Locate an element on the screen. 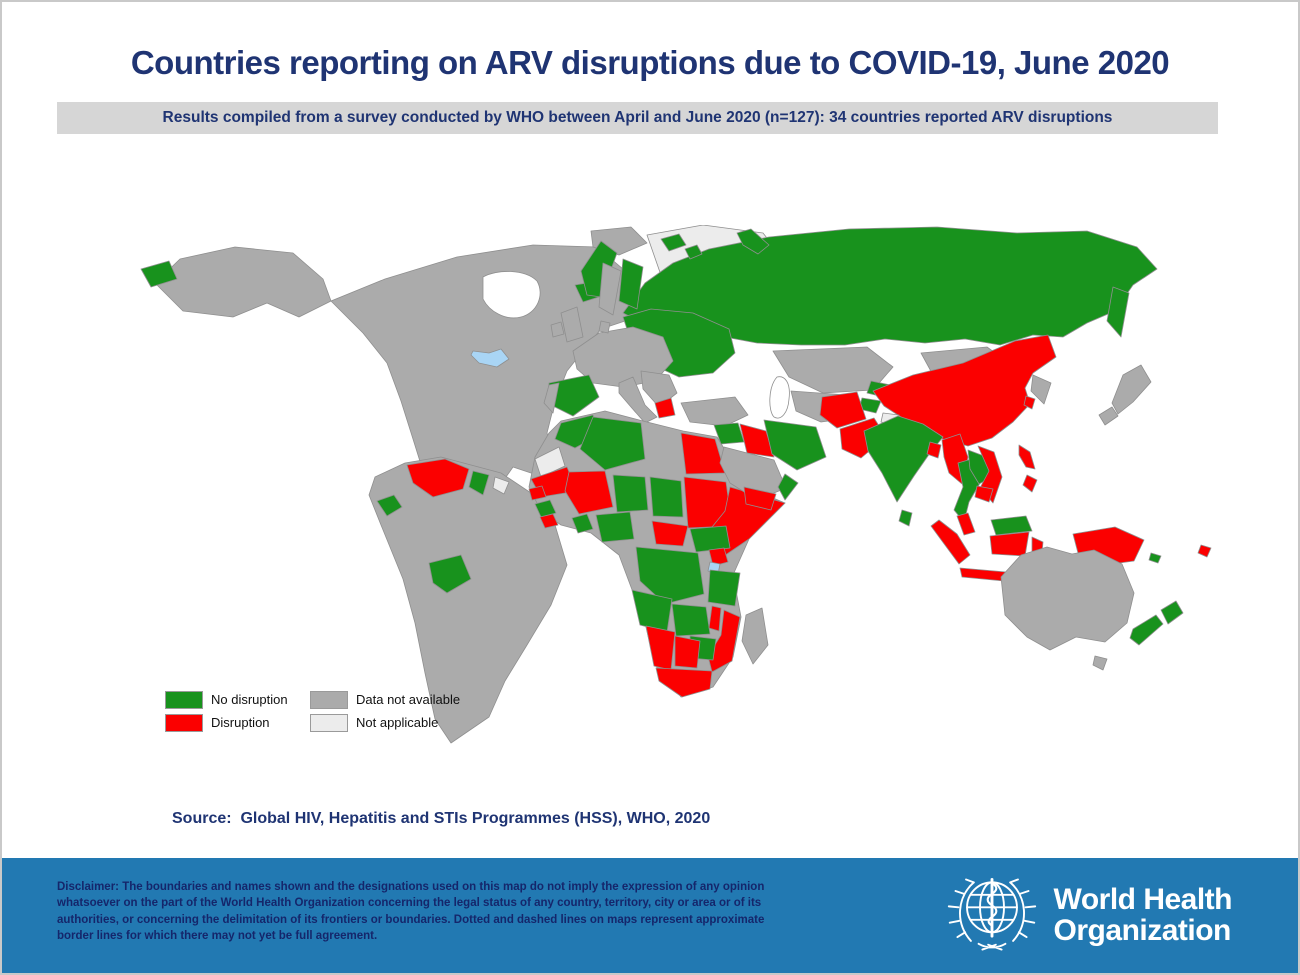  region-botswana is located at coordinates (687, 652).